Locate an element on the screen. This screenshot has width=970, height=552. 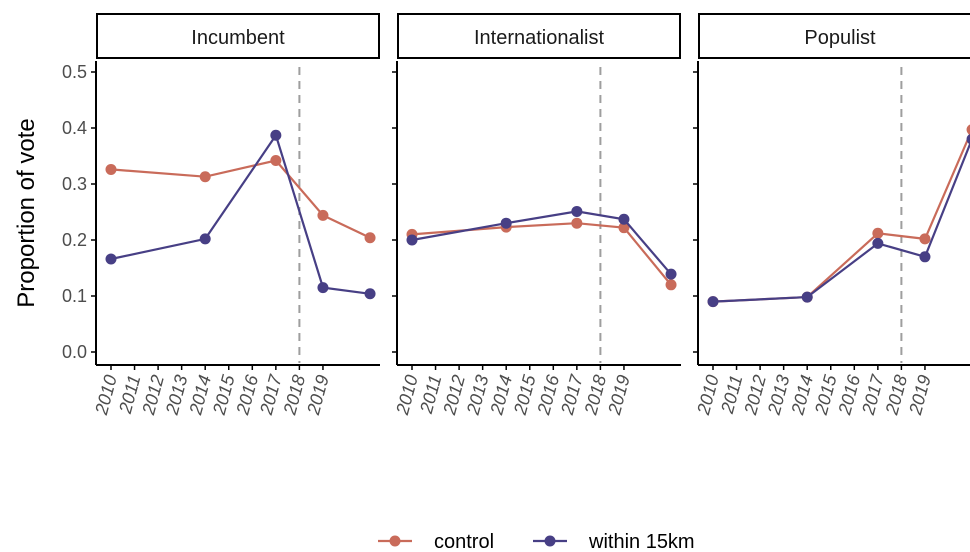
legend-label: control is located at coordinates (464, 541).